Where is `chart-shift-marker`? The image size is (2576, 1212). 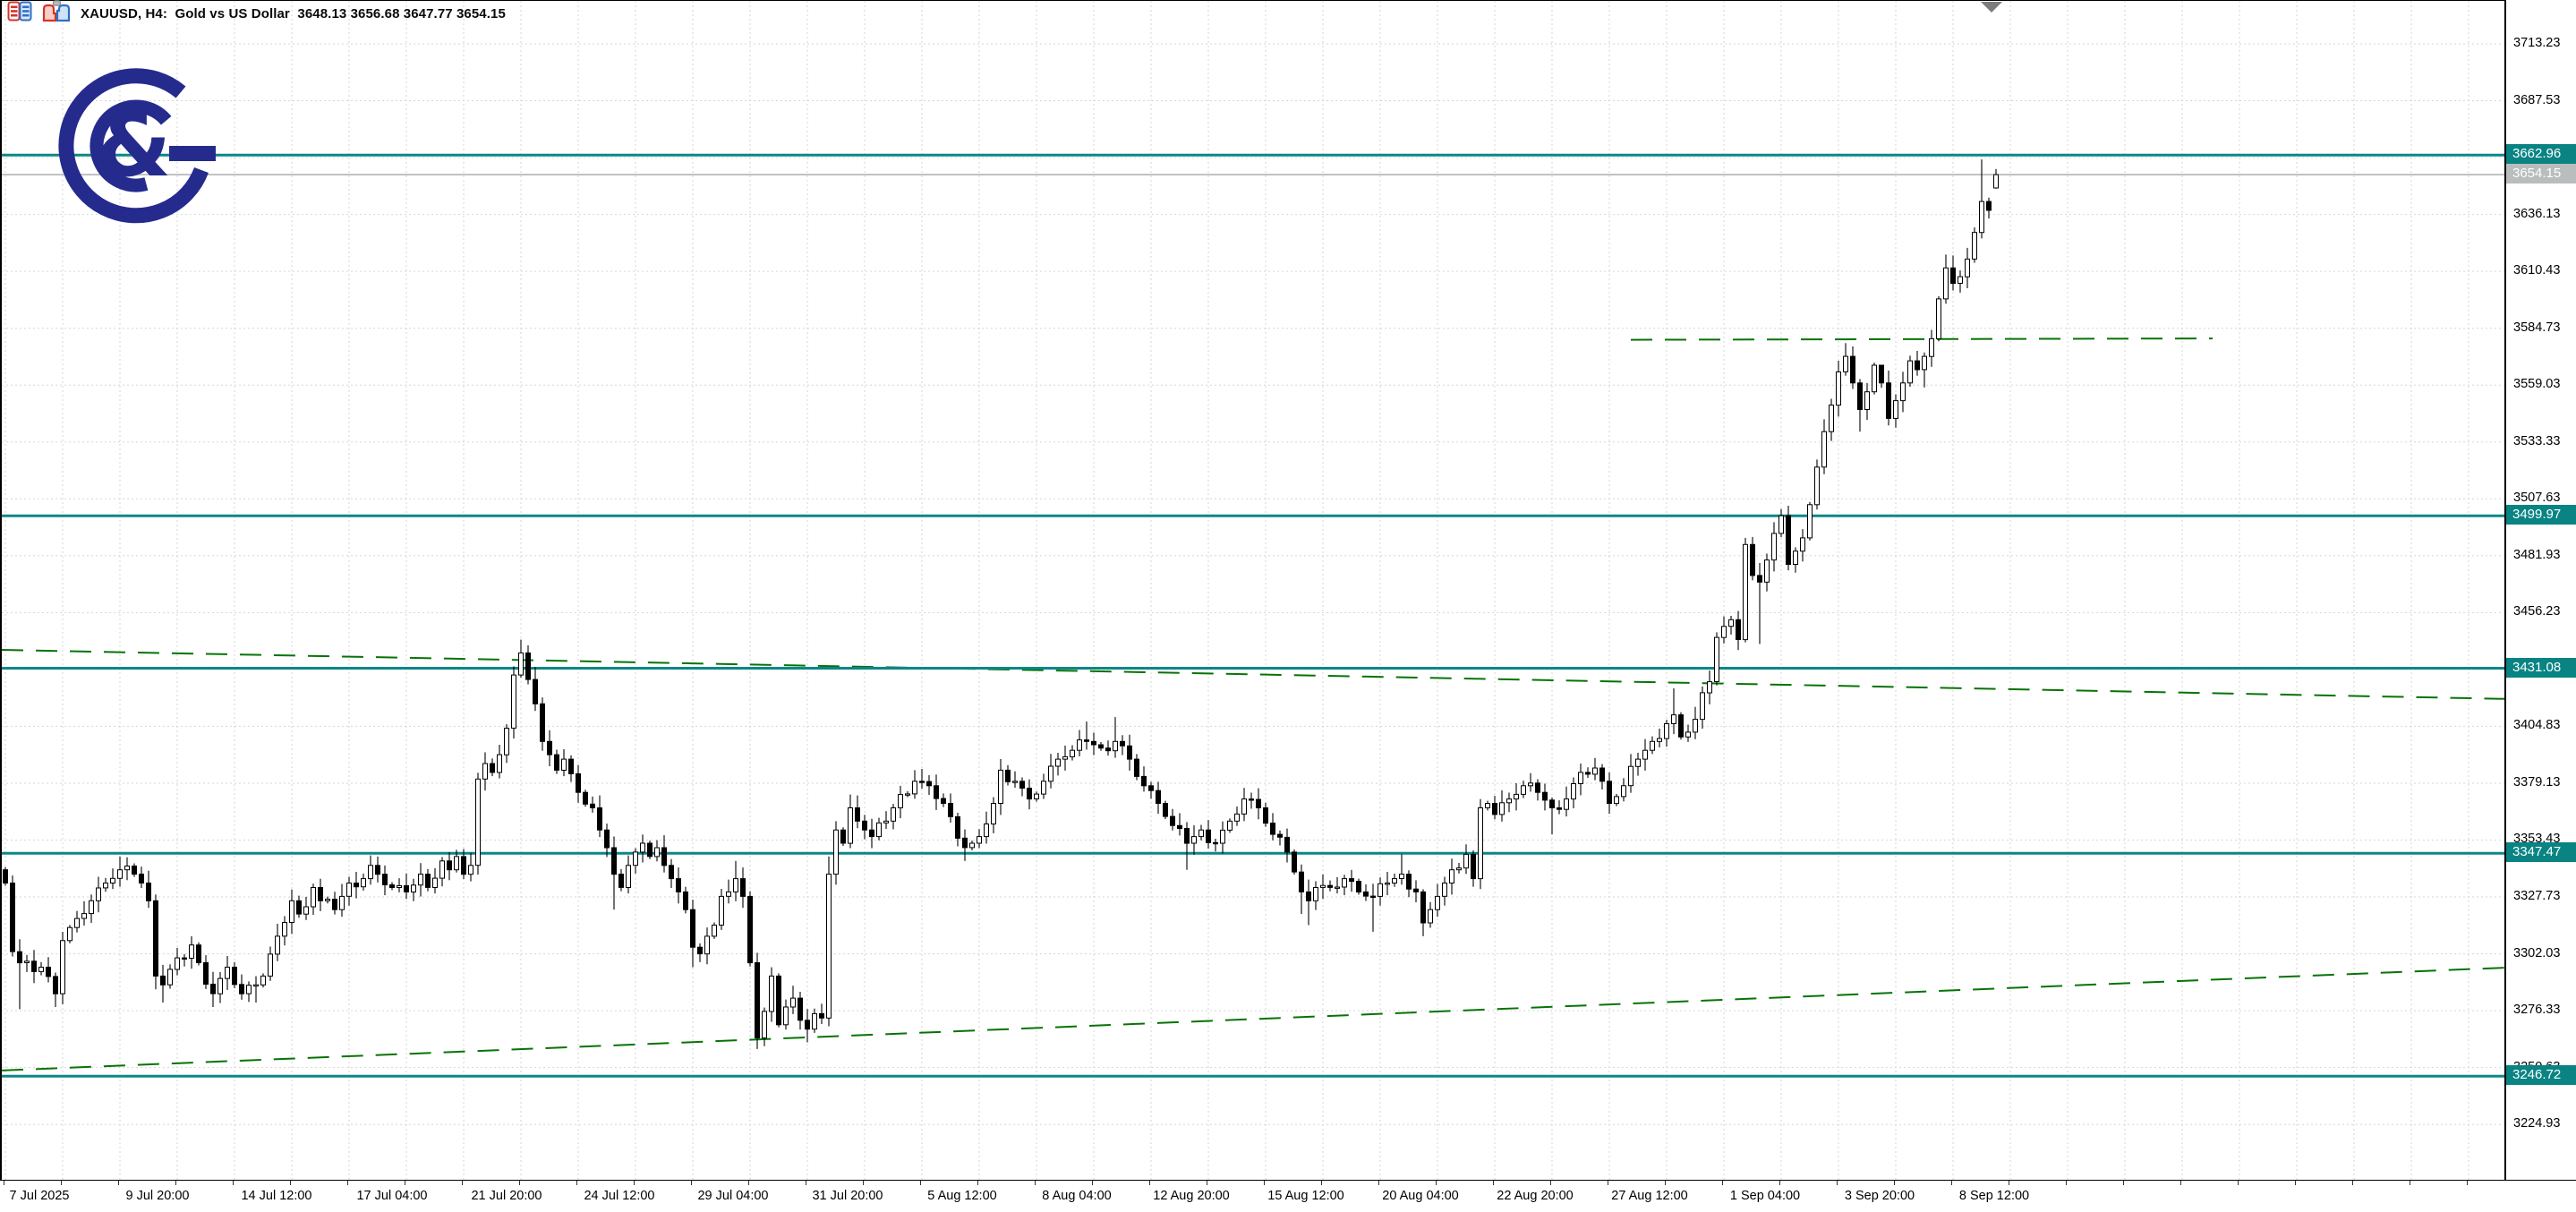 chart-shift-marker is located at coordinates (1991, 8).